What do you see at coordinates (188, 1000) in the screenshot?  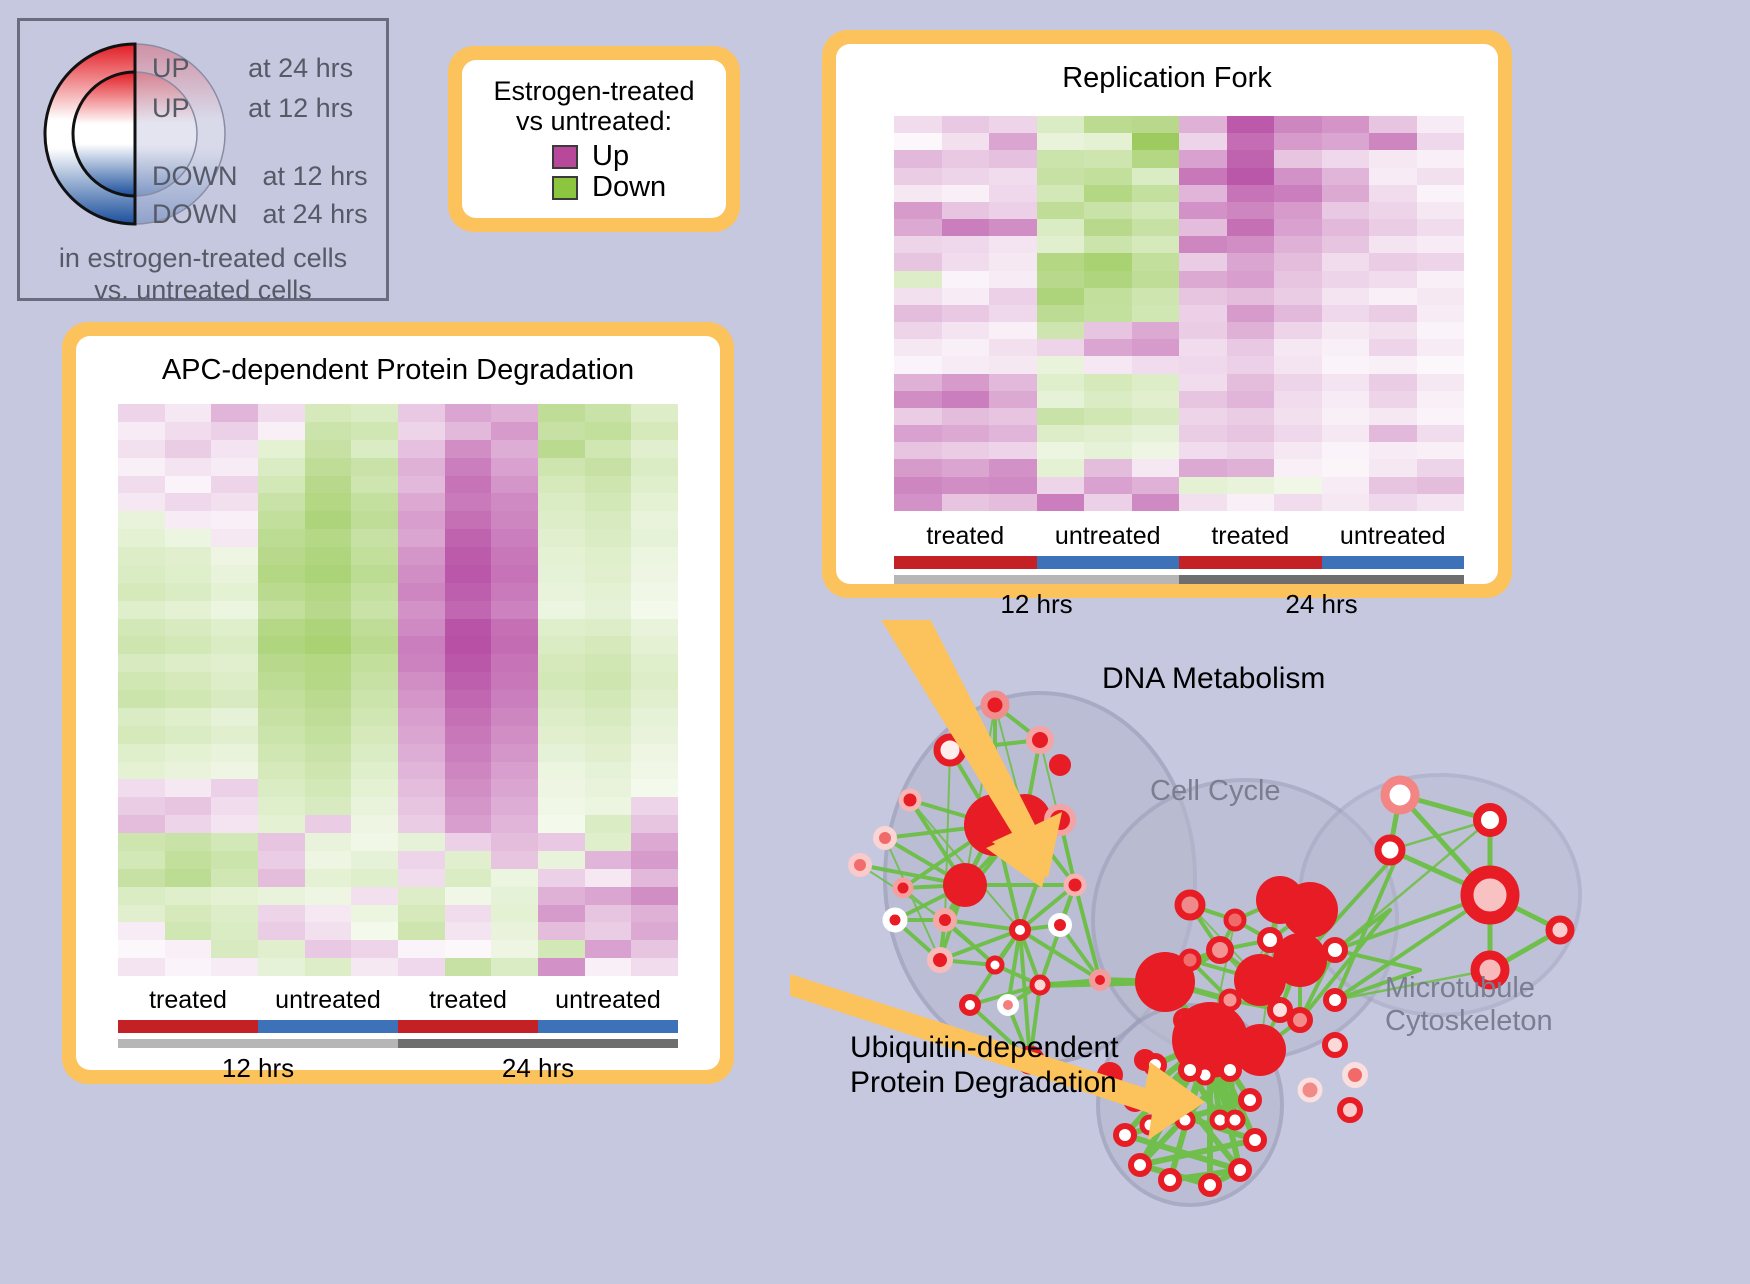 I see `group-label-0: treated` at bounding box center [188, 1000].